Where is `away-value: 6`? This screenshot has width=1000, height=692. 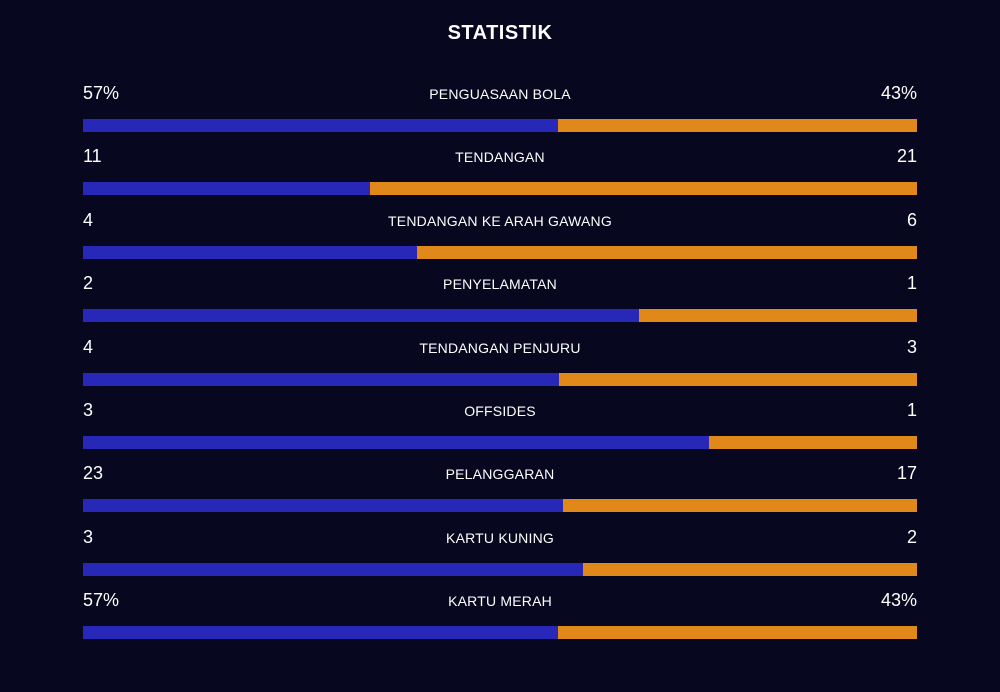 away-value: 6 is located at coordinates (911, 219).